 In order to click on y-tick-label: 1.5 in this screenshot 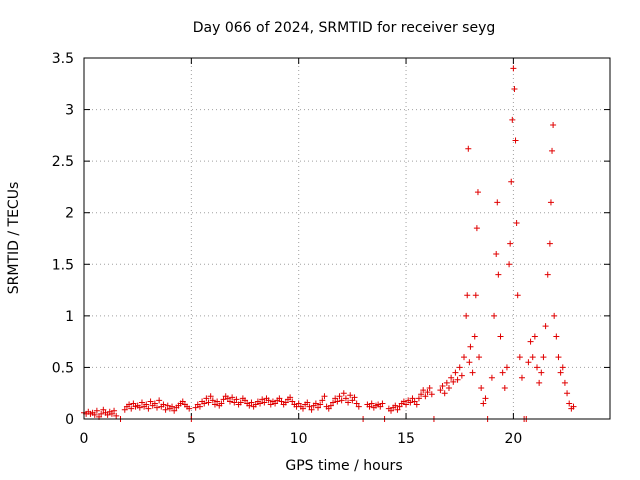, I will do `click(63, 265)`.